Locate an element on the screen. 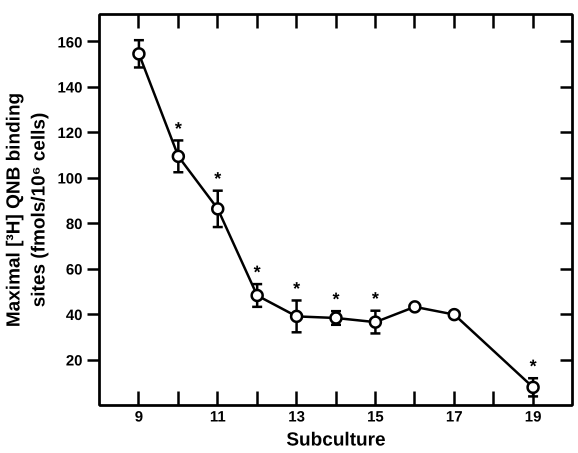 The width and height of the screenshot is (578, 453). y-axis-title: Maximal [³H] QNB binding sites (fmols/10⁶ cells) is located at coordinates (26, 210).